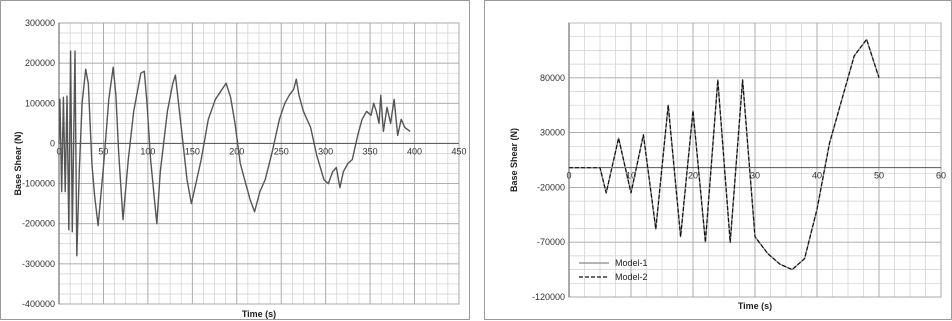 The image size is (952, 321). Describe the element at coordinates (40, 23) in the screenshot. I see `y-tick-label: 300000` at that location.